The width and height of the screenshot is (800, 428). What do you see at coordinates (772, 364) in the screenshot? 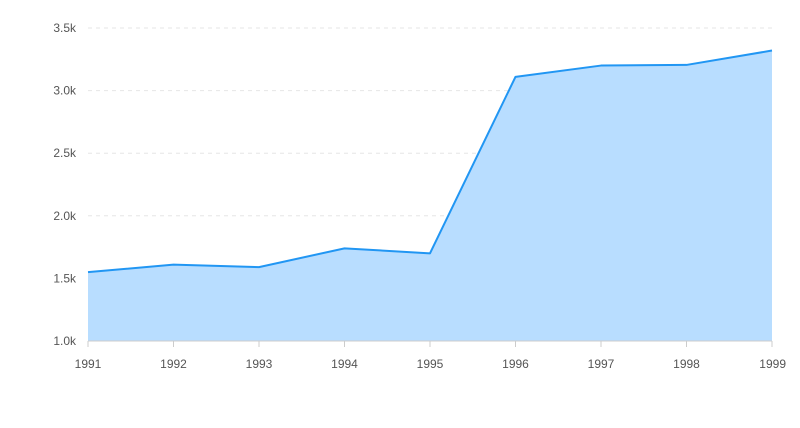
I see `x-tick-label: 1999` at bounding box center [772, 364].